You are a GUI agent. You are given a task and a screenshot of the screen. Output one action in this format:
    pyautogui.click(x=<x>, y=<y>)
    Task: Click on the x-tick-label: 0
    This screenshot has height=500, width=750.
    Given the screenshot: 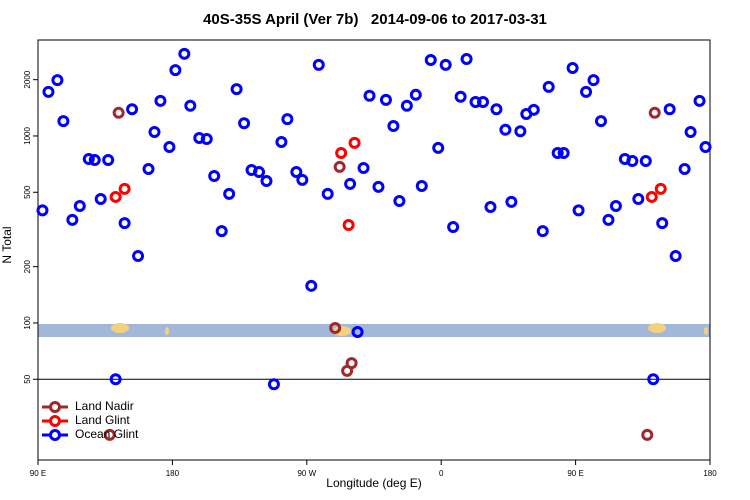 What is the action you would take?
    pyautogui.click(x=441, y=473)
    